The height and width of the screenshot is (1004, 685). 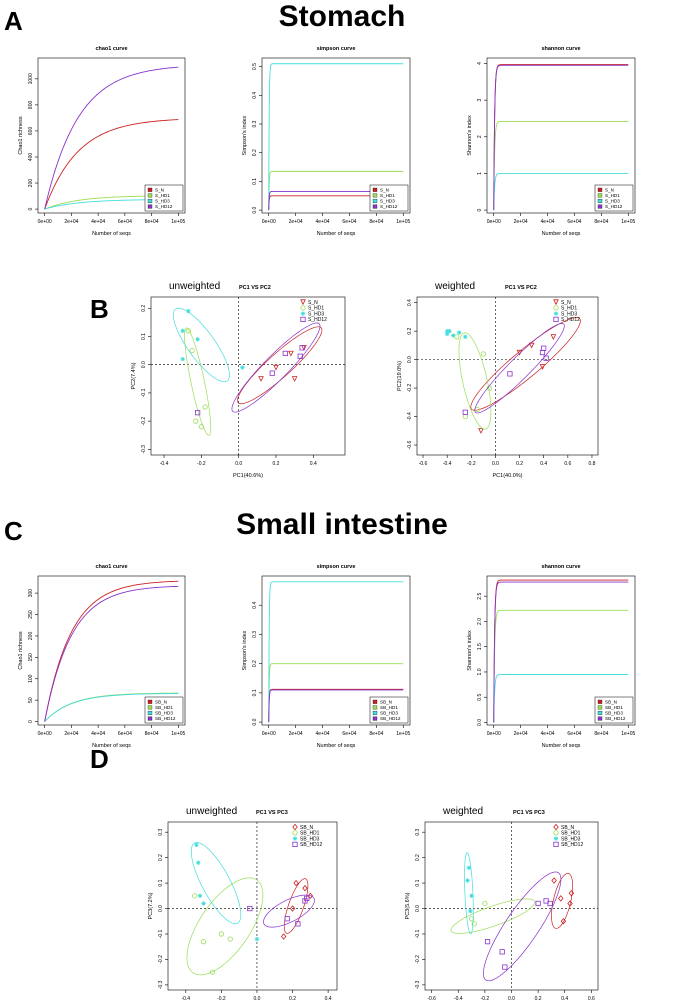 I want to click on confidence-ellipse-sb-hd1, so click(x=493, y=916).